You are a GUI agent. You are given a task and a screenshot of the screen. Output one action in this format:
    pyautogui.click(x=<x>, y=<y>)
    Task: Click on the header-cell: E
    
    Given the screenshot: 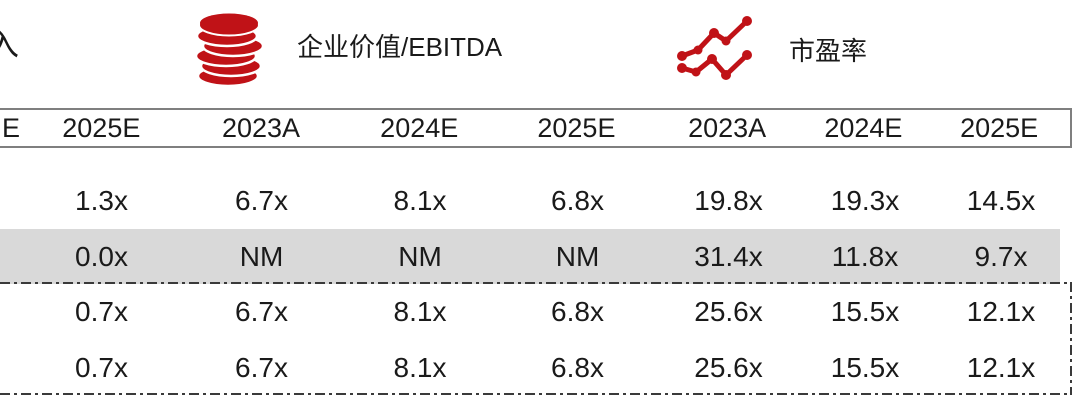 What is the action you would take?
    pyautogui.click(x=10, y=127)
    